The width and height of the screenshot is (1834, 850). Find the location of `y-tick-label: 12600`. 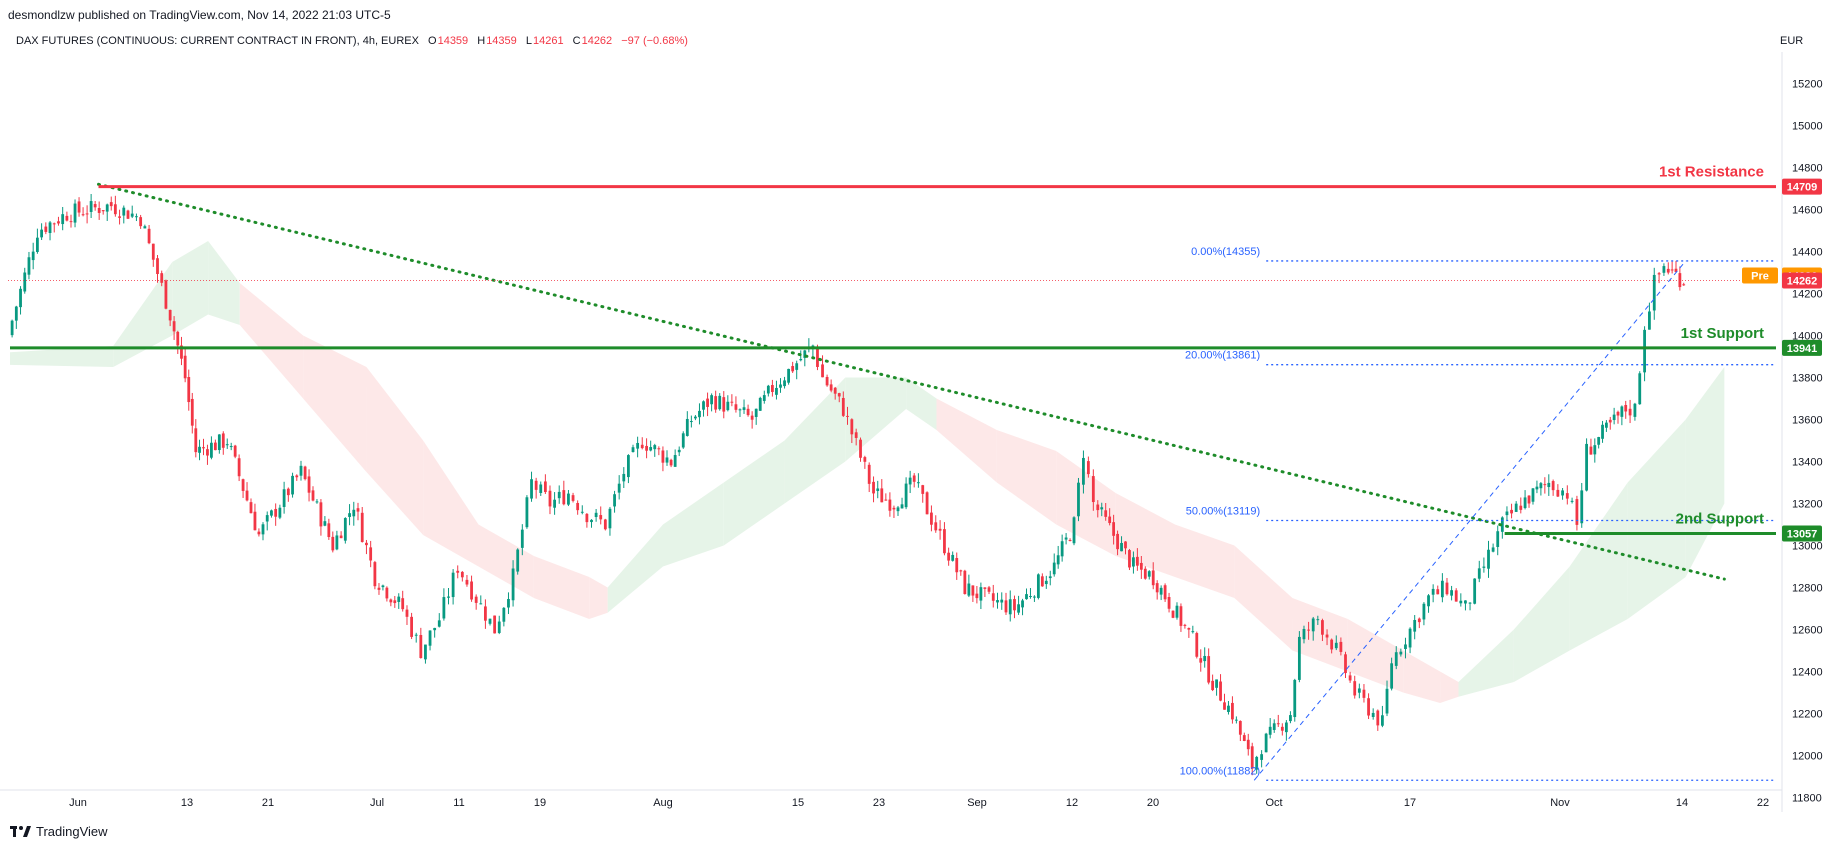

y-tick-label: 12600 is located at coordinates (1807, 631).